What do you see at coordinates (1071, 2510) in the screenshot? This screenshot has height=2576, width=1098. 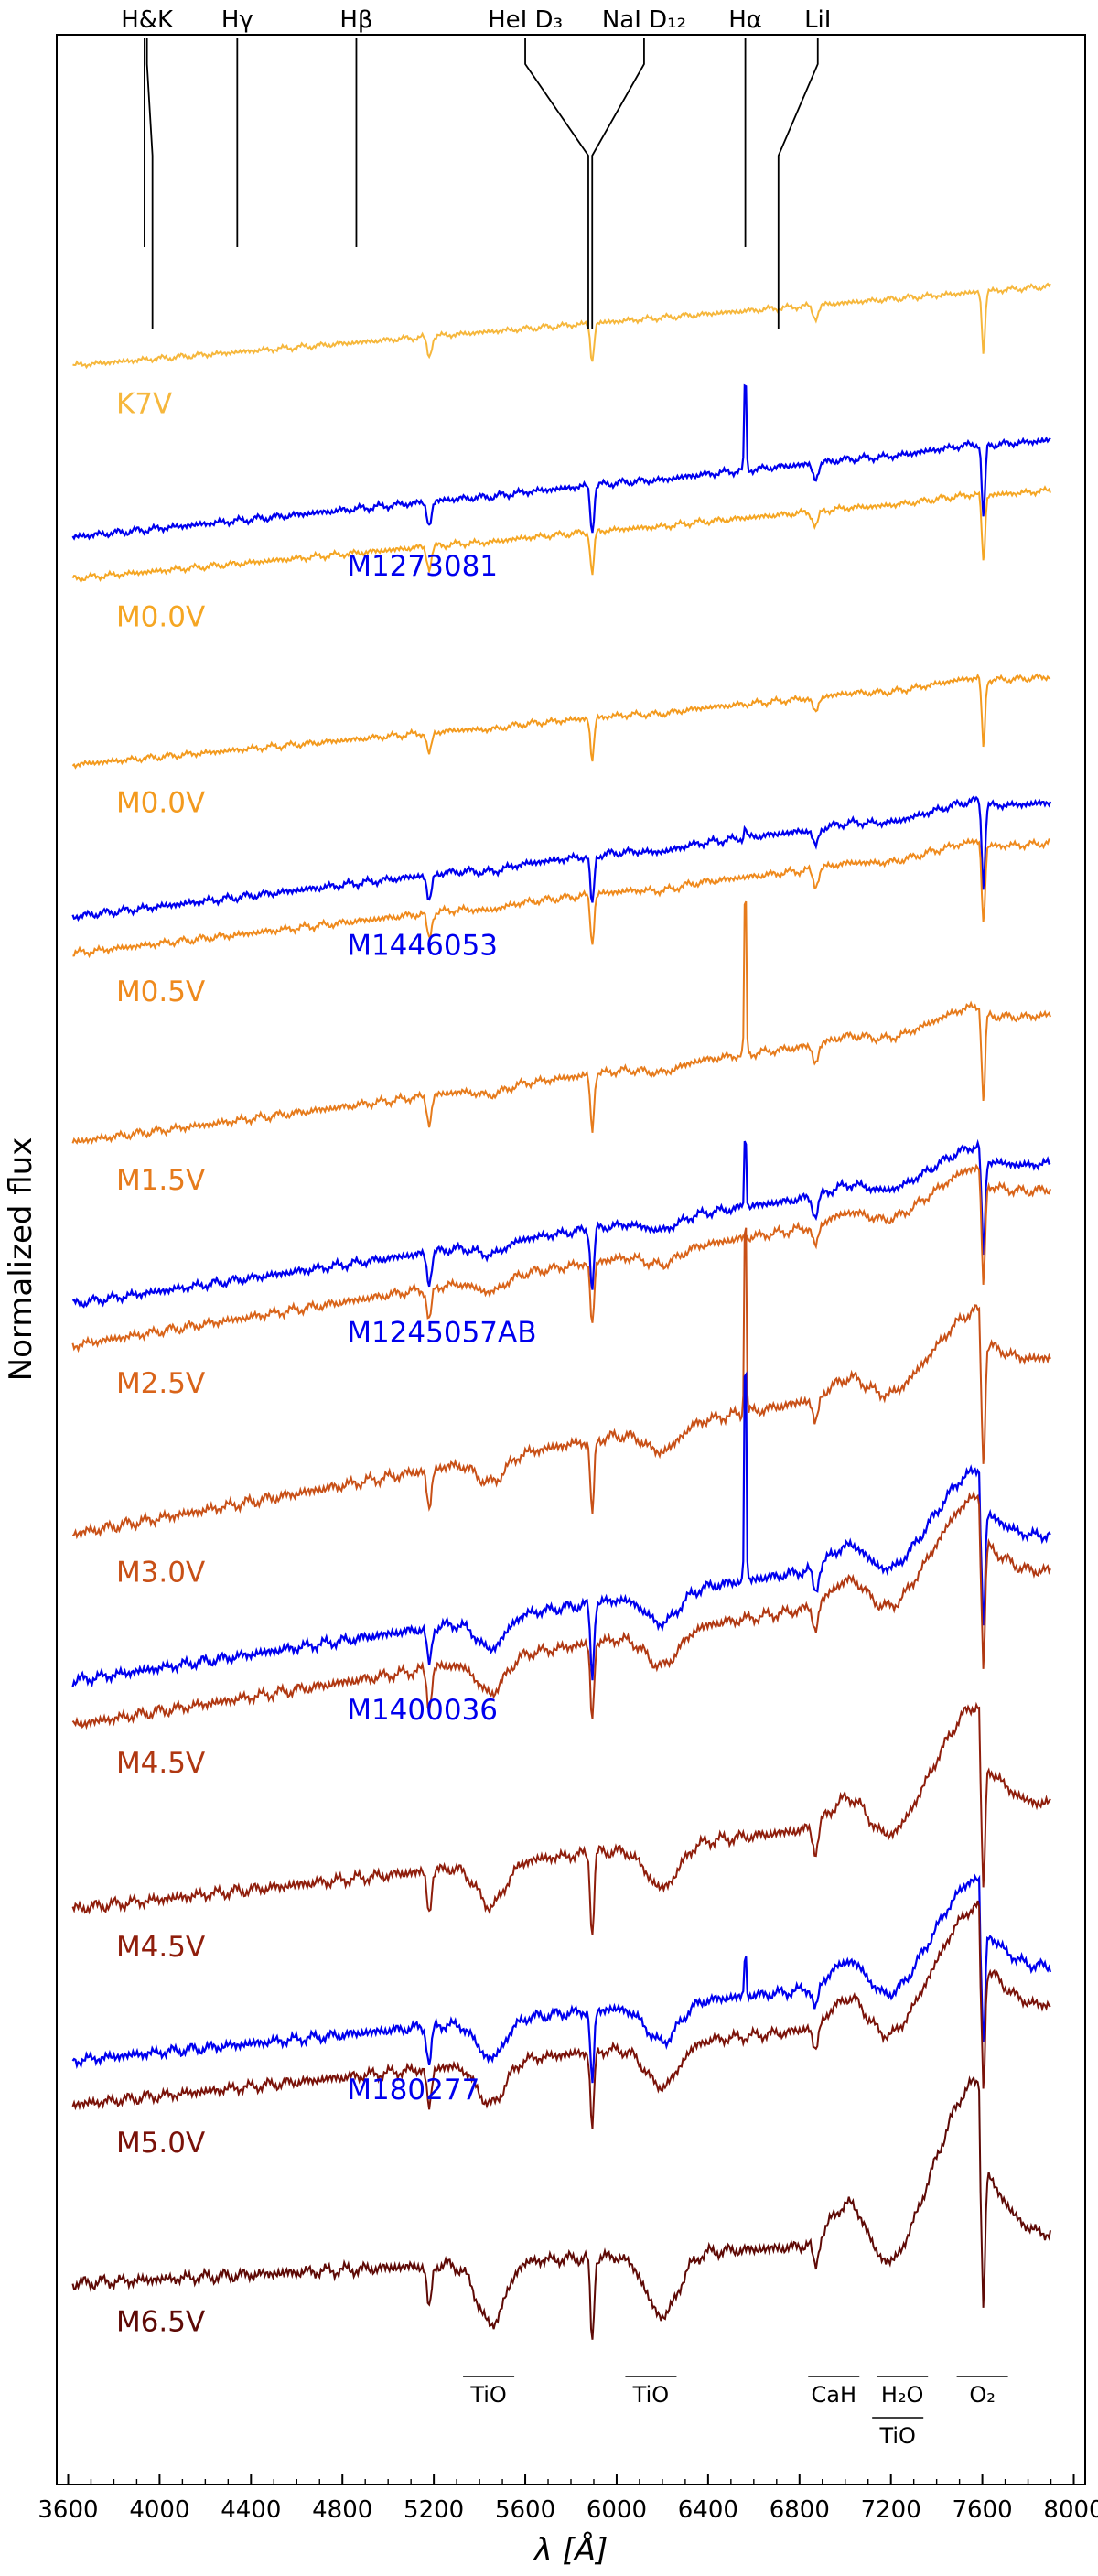 I see `x-tick-label: 8000` at bounding box center [1071, 2510].